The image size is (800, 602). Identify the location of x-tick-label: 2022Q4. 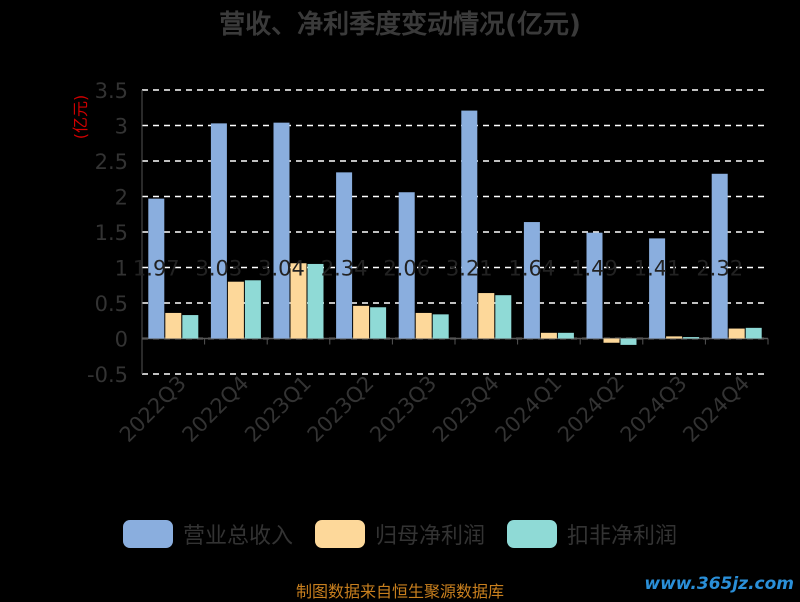
(216, 409).